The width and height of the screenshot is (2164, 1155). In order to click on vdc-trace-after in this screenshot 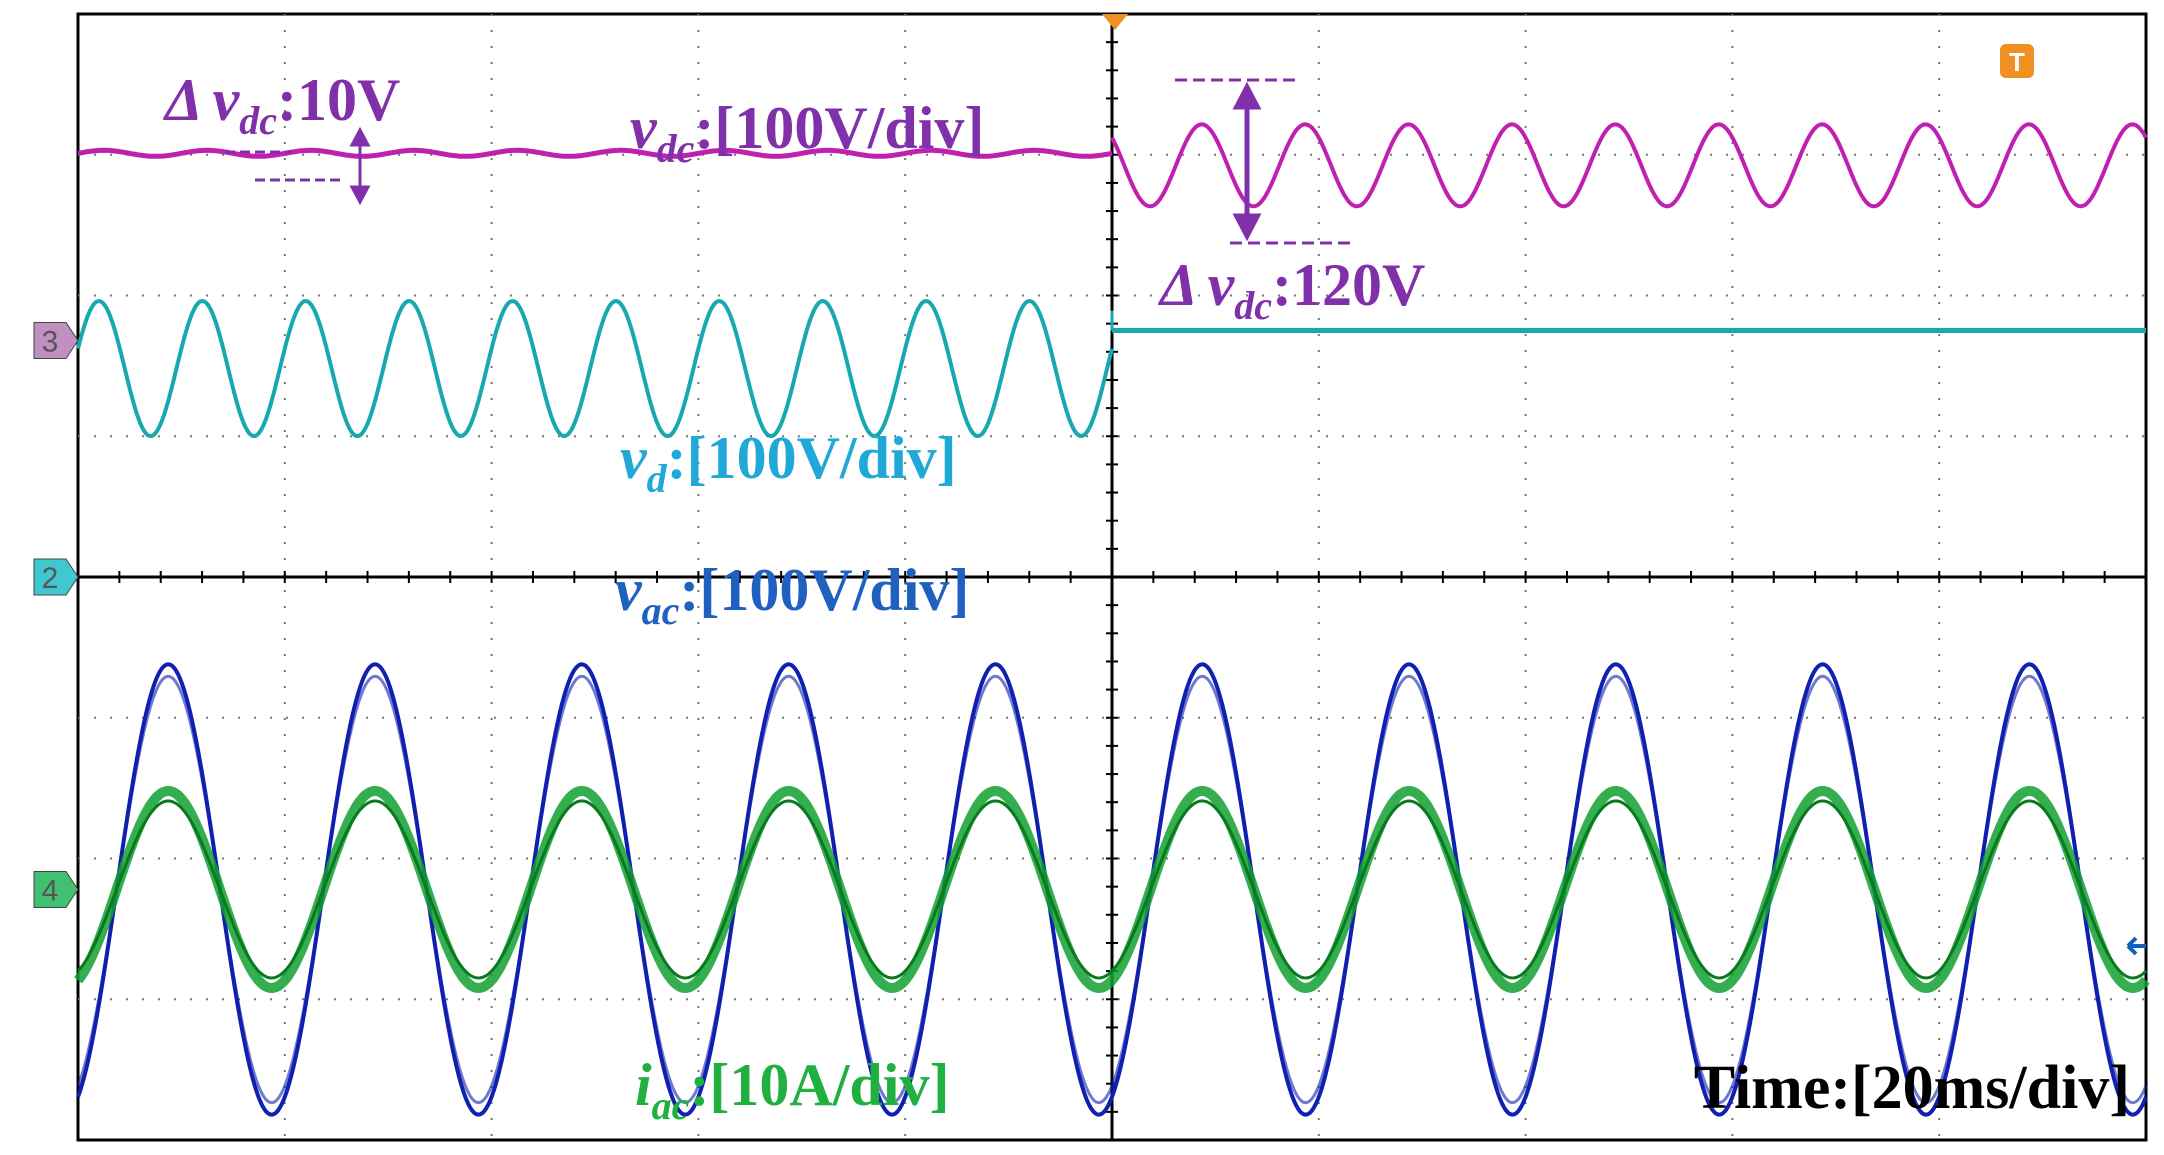, I will do `click(1629, 165)`.